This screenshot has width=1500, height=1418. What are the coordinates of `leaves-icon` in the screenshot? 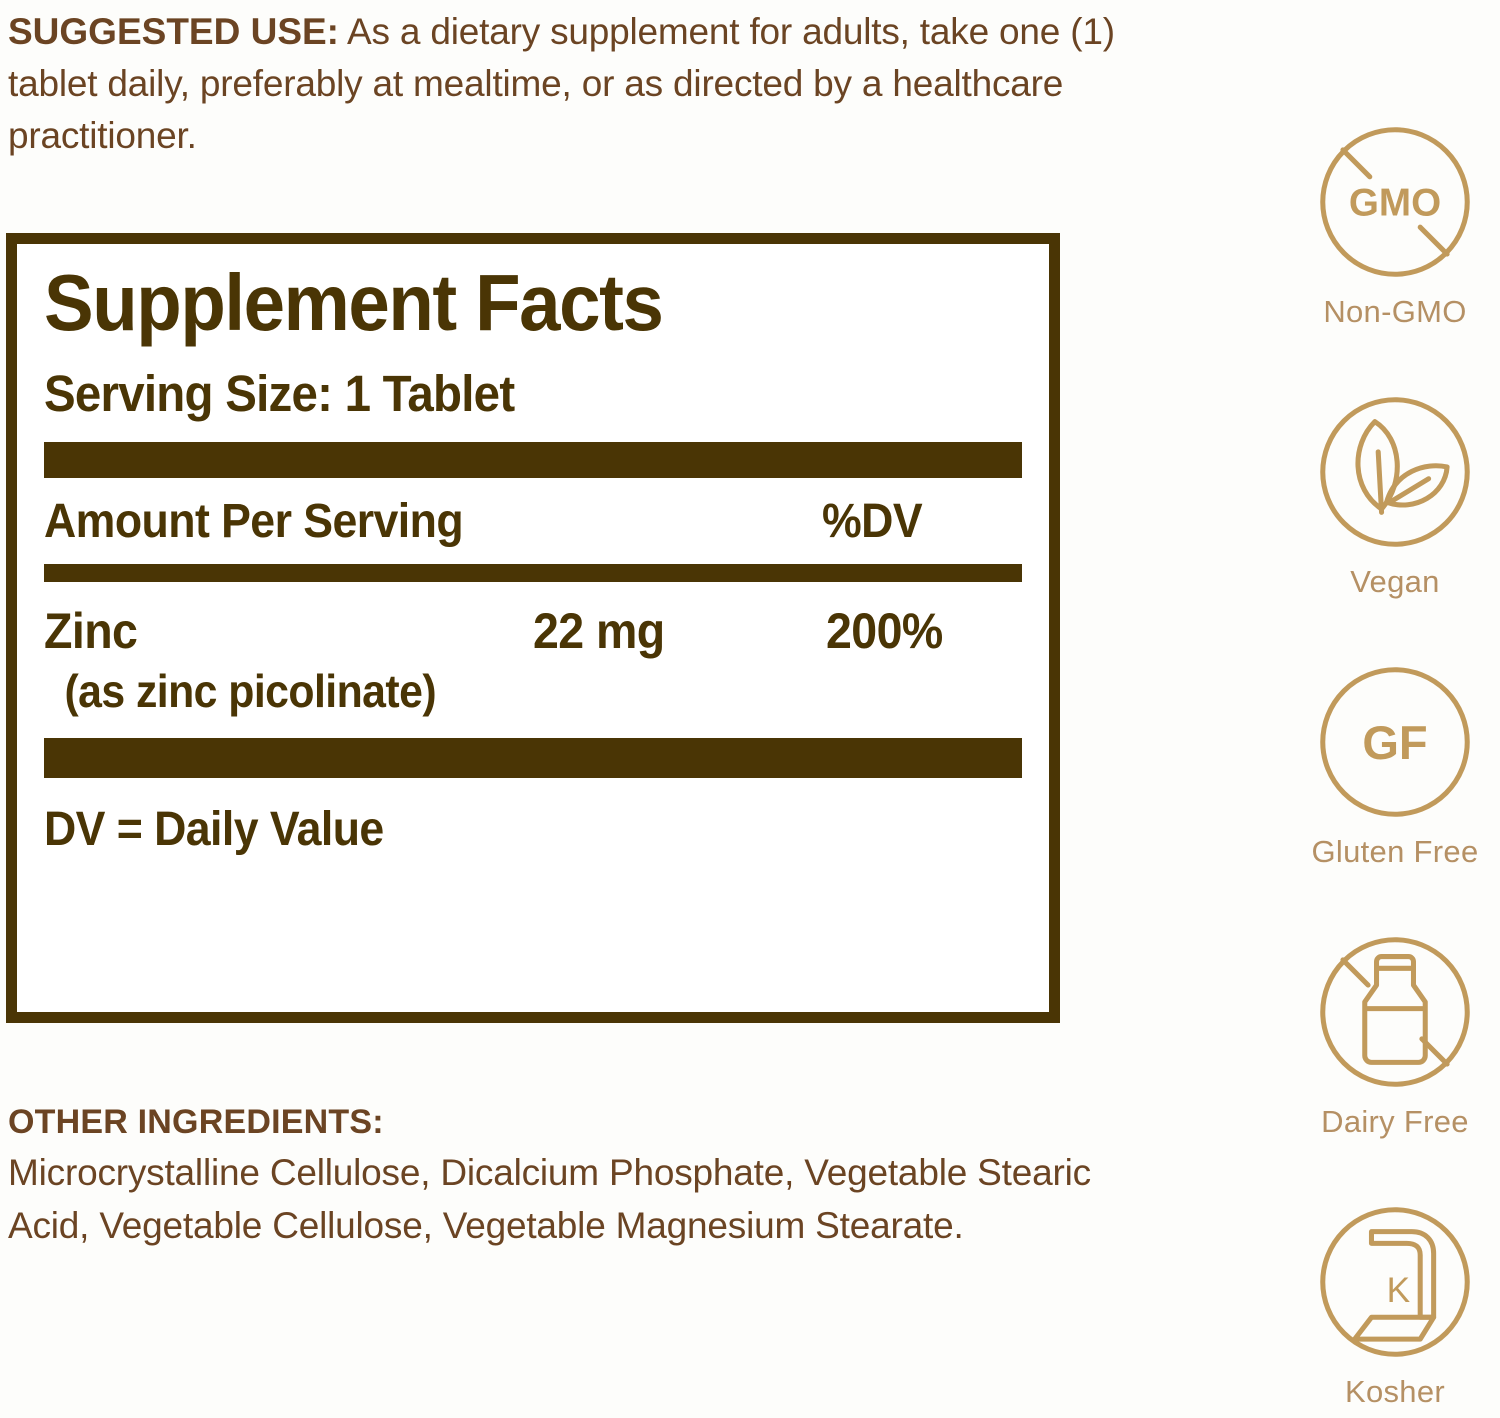 It's located at (1395, 472).